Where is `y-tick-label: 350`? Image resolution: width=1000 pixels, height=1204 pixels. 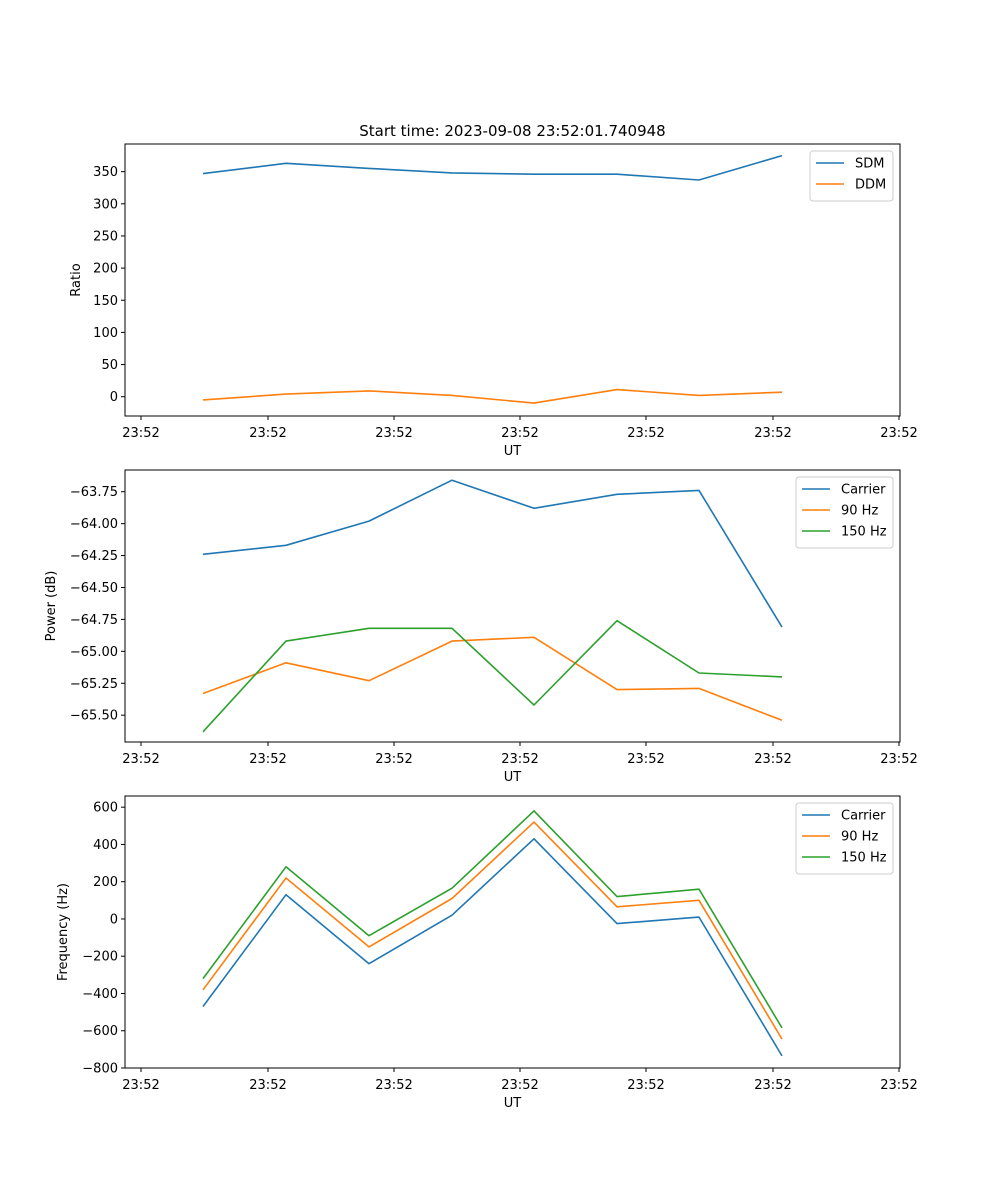 y-tick-label: 350 is located at coordinates (105, 172).